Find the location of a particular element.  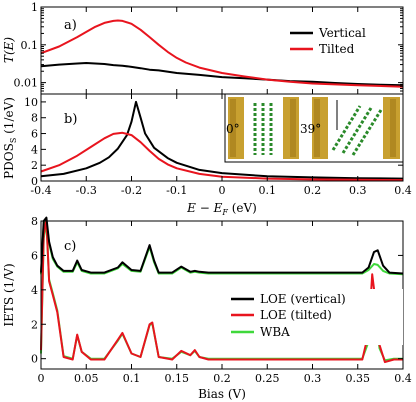

inset-molecules-tilted is located at coordinates (357, 130).